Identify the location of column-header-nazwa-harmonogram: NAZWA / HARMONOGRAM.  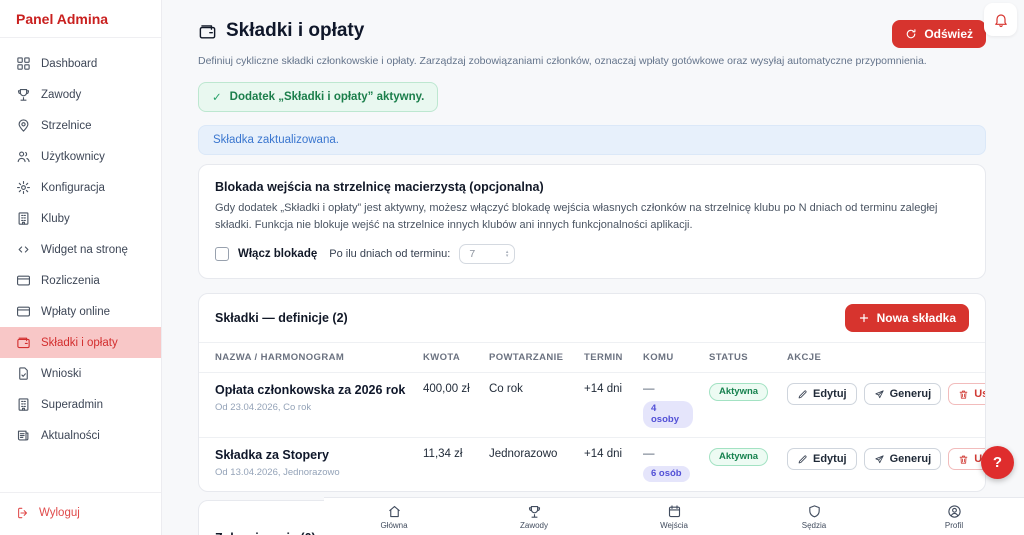
(307, 358).